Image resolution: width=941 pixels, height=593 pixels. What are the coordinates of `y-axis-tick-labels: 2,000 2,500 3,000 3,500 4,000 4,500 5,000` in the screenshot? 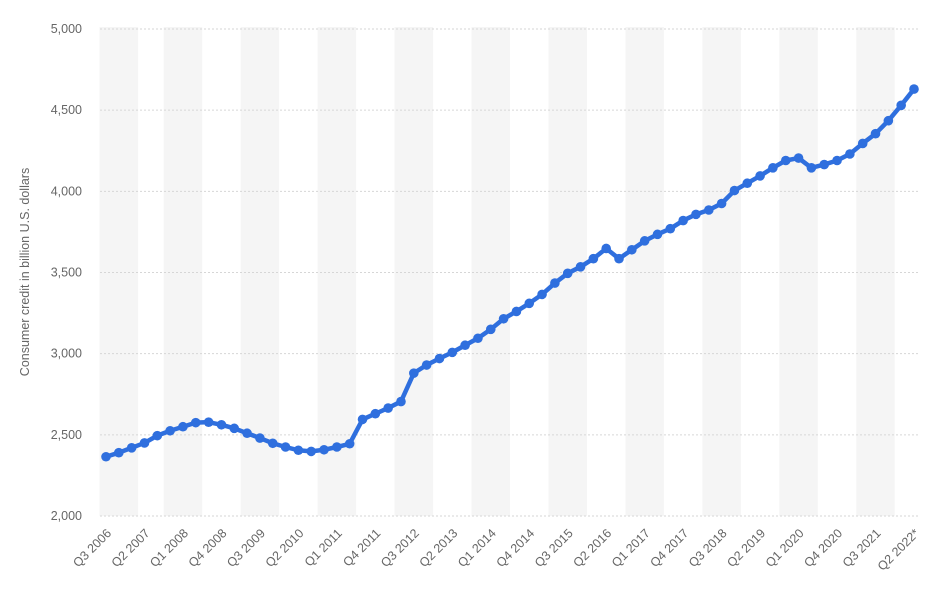 It's located at (66, 272).